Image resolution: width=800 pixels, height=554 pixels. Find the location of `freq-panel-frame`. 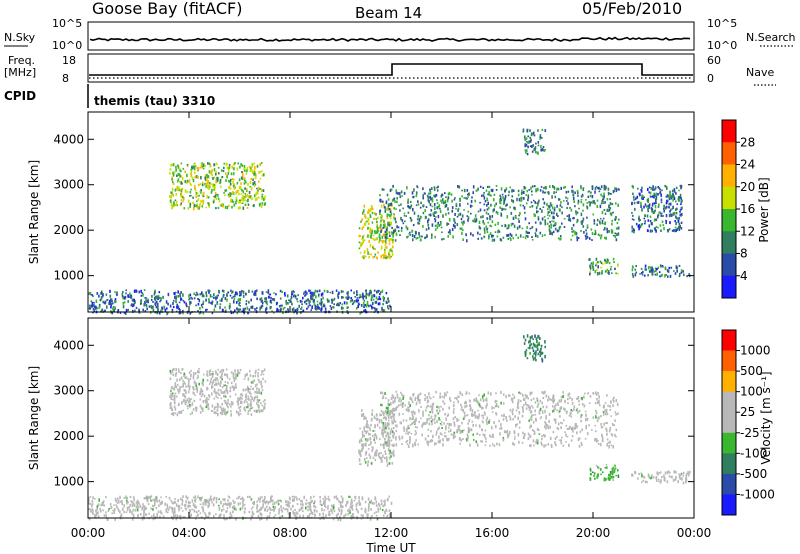

freq-panel-frame is located at coordinates (391, 68).